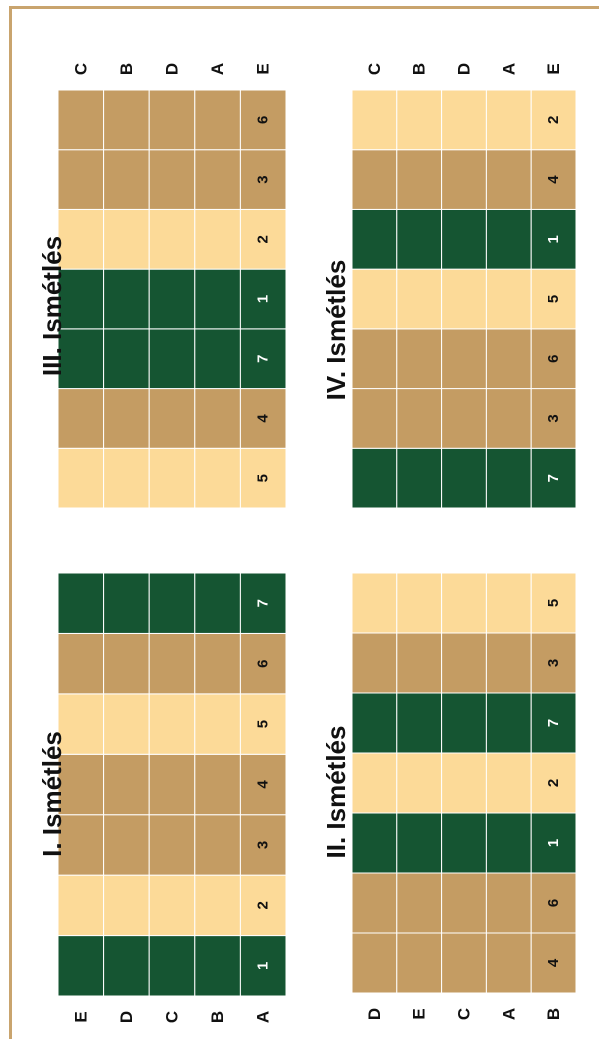  What do you see at coordinates (52, 794) in the screenshot?
I see `block-title: I. Ismétlés` at bounding box center [52, 794].